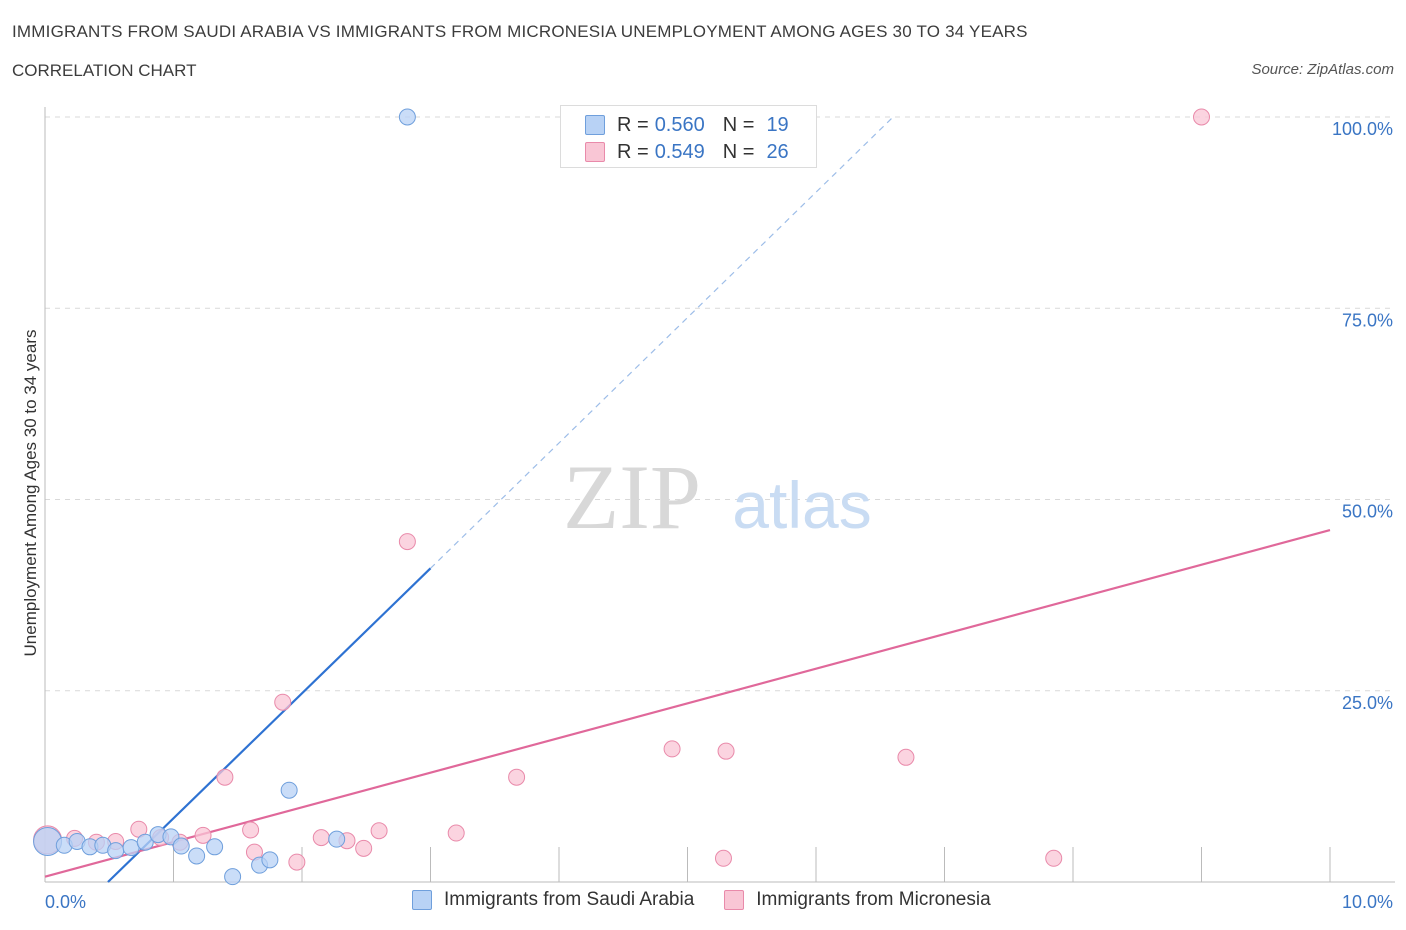  Describe the element at coordinates (734, 900) in the screenshot. I see `series-swatch-pink` at that location.